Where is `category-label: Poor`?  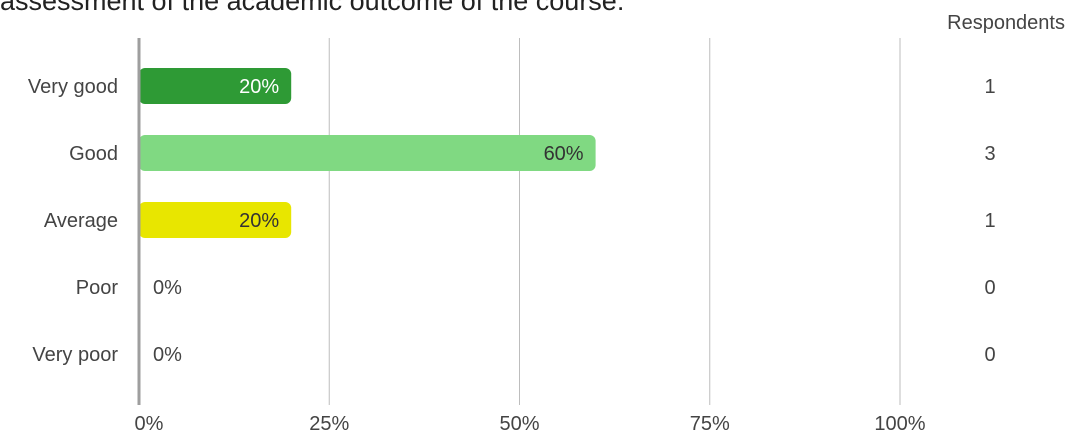 category-label: Poor is located at coordinates (97, 288).